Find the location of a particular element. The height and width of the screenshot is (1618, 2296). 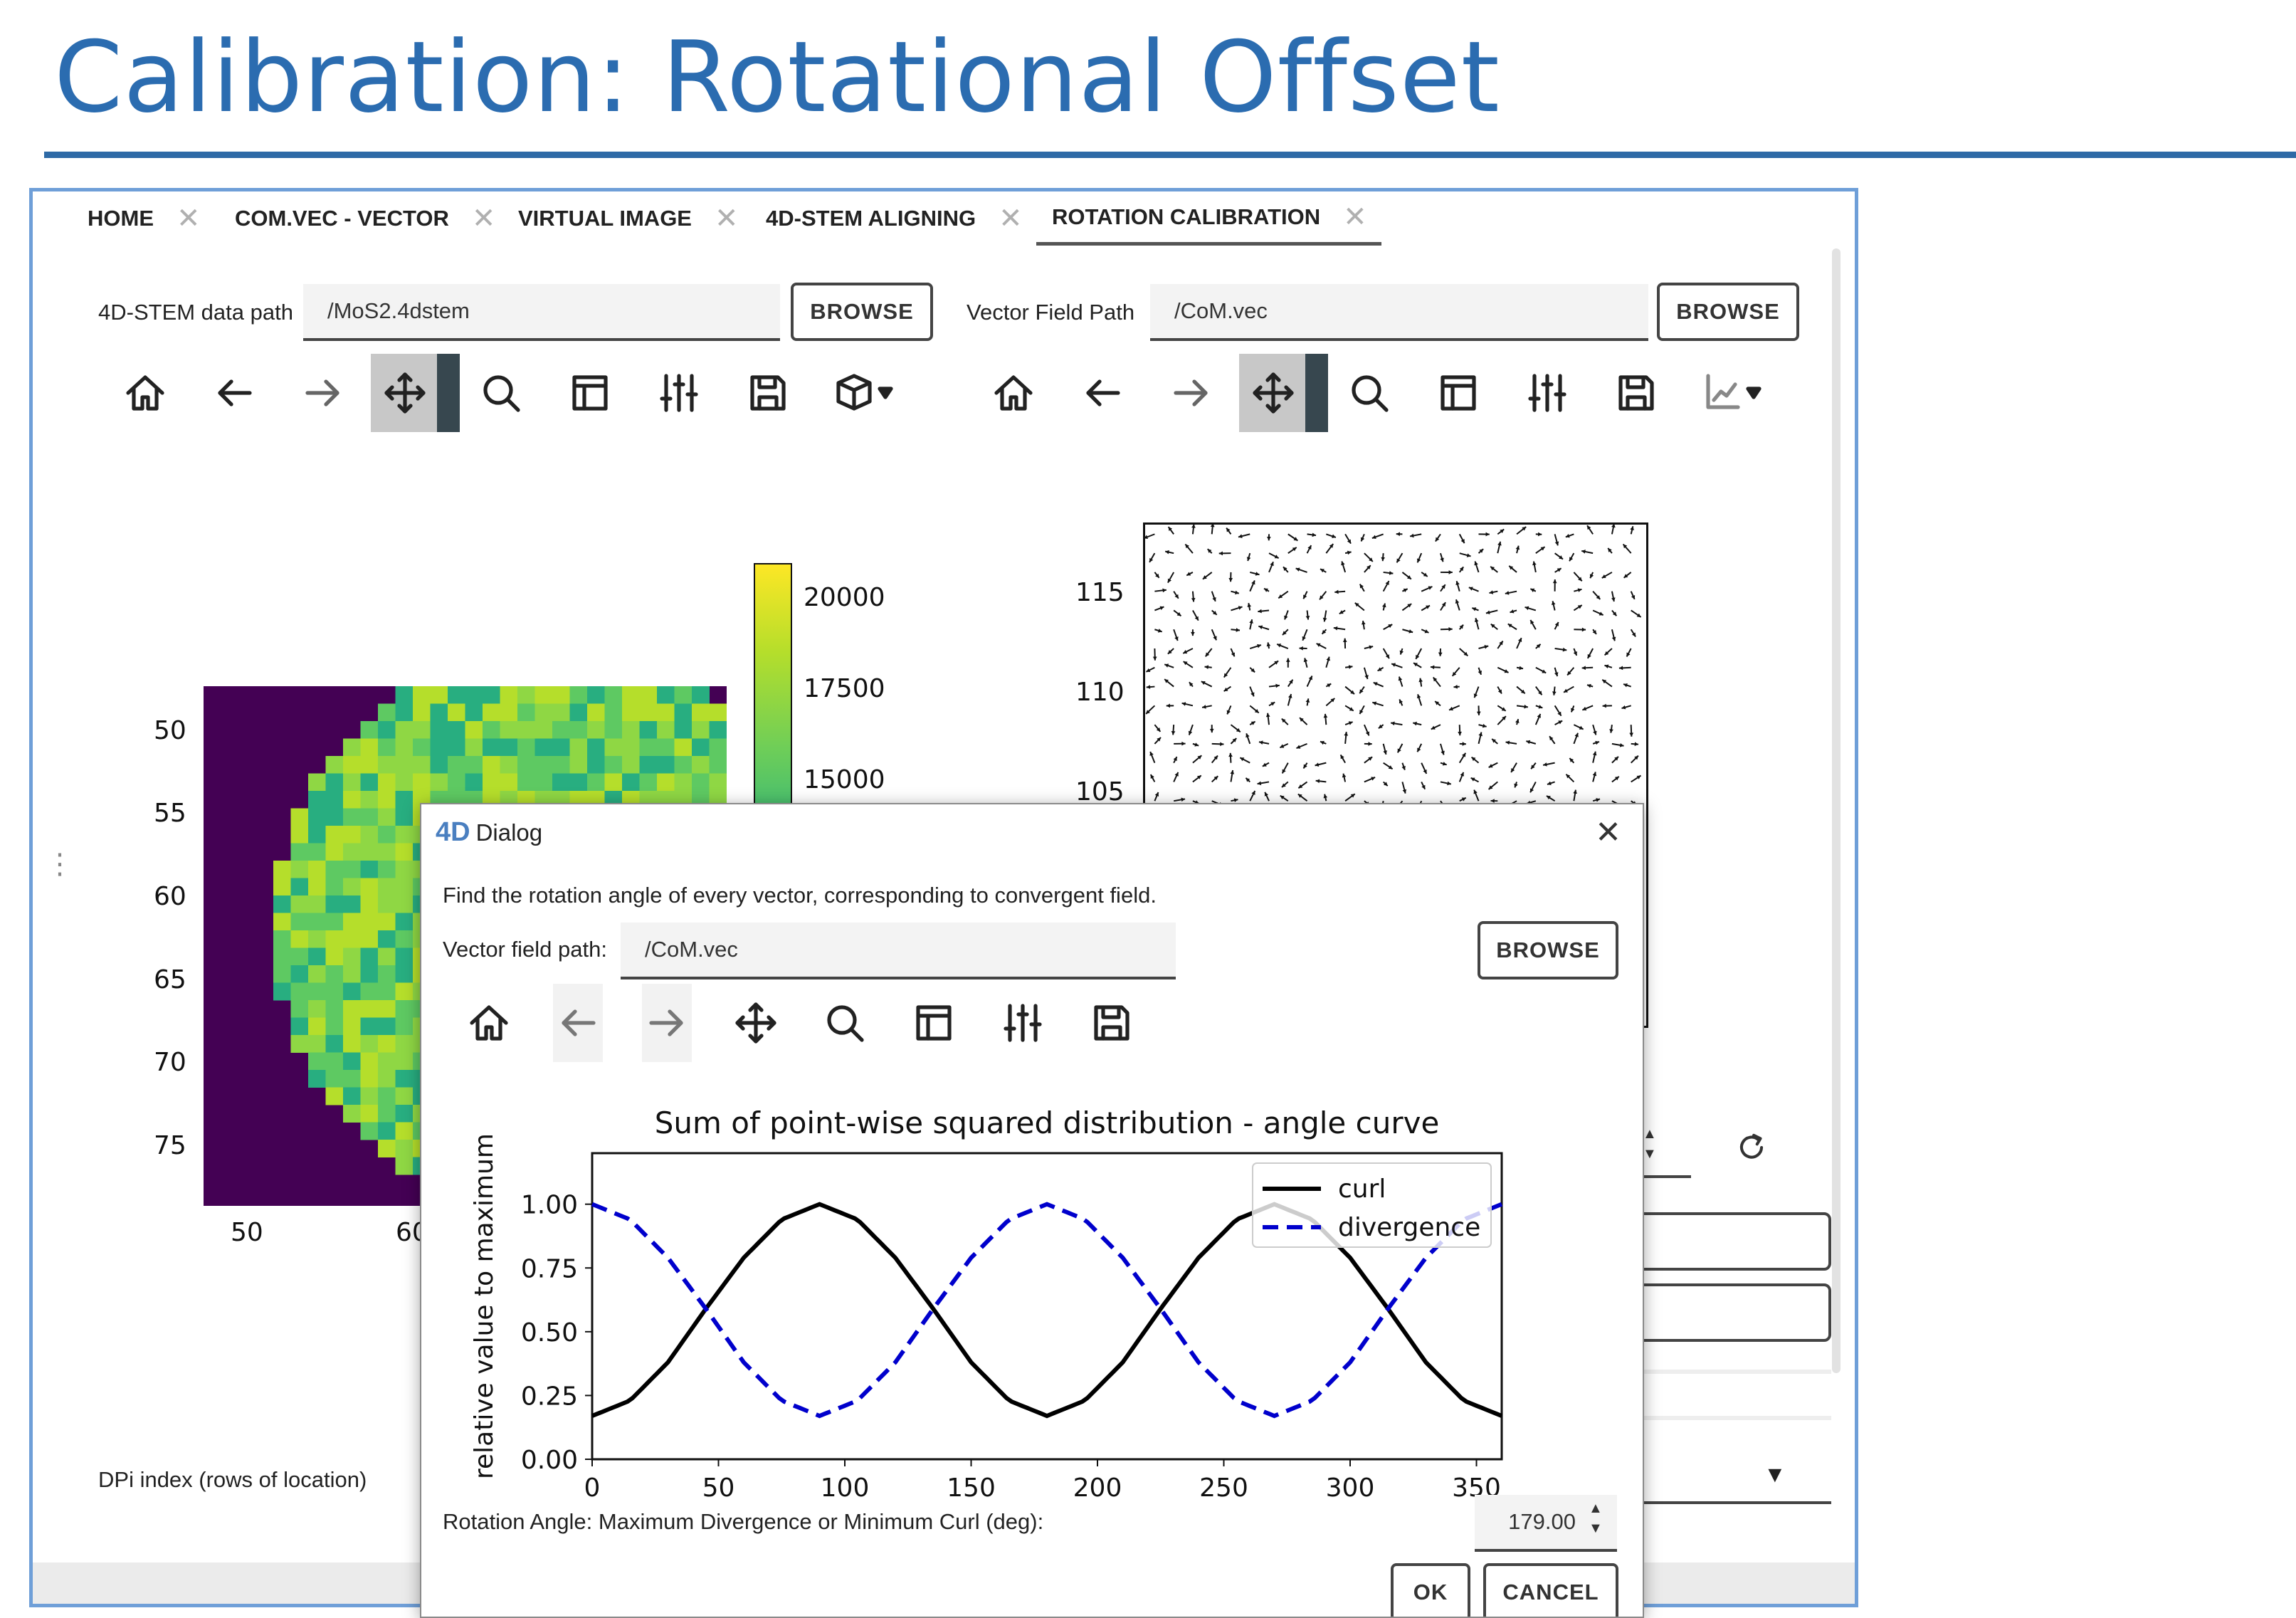

tab-com-vec-vector: COM.VEC - VECTOR ✕ is located at coordinates (365, 219).